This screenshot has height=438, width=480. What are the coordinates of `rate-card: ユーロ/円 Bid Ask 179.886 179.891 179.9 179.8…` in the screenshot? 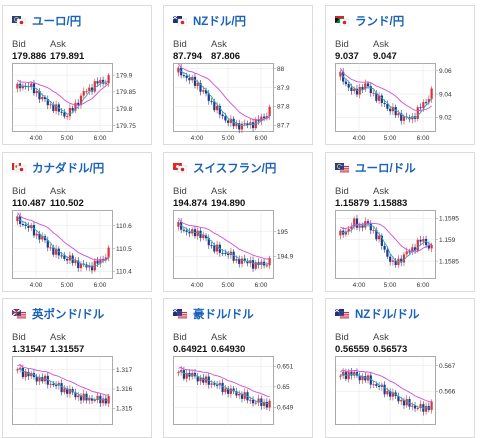 It's located at (77, 75).